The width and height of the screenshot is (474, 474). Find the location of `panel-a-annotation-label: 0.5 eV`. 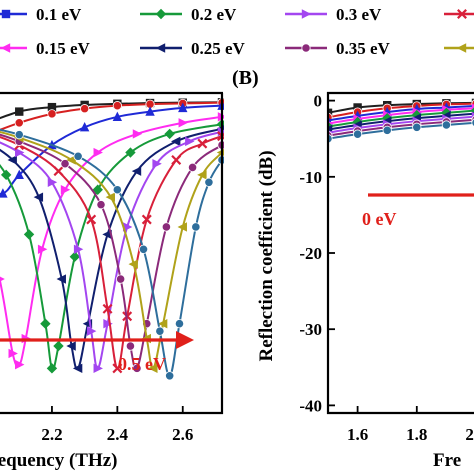

panel-a-annotation-label: 0.5 eV is located at coordinates (142, 364).